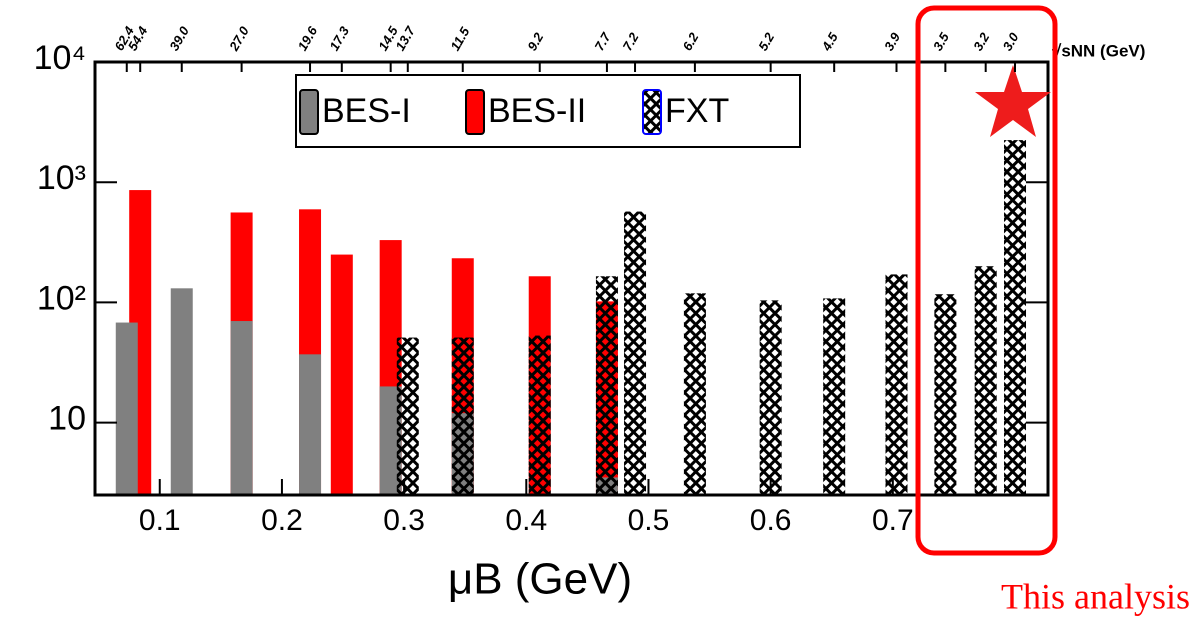 This screenshot has height=624, width=1201. Describe the element at coordinates (526, 520) in the screenshot. I see `x-tick-label: 0.4` at that location.